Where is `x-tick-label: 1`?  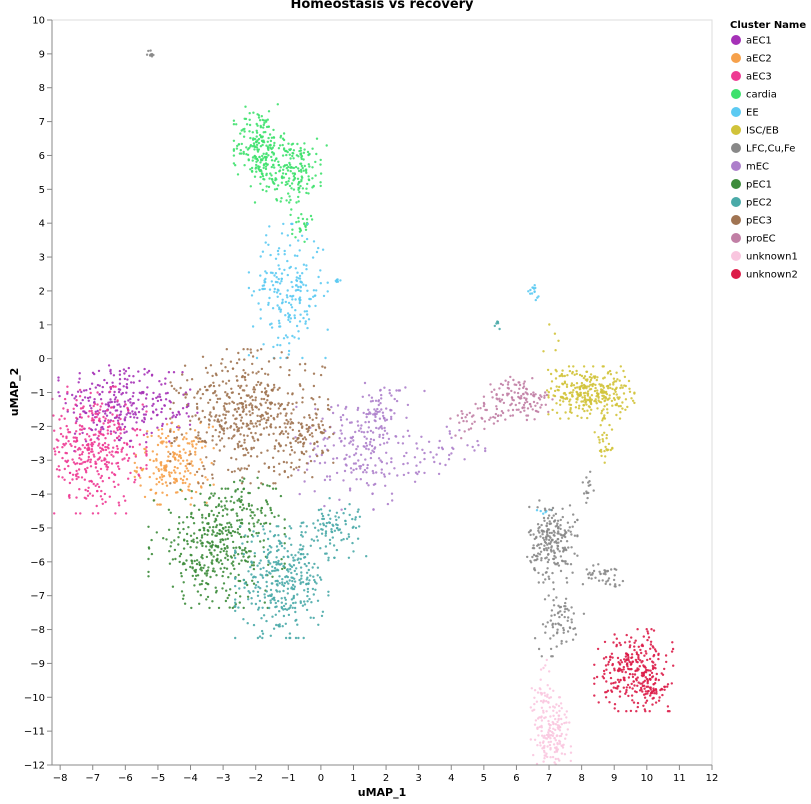 x-tick-label: 1 is located at coordinates (353, 778).